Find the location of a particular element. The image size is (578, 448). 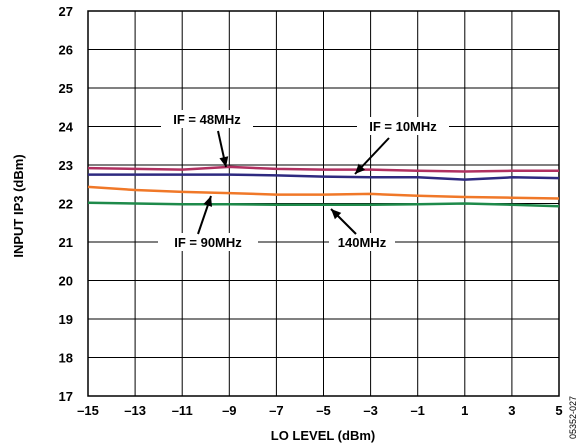

y-tick-label: 20 is located at coordinates (66, 281).